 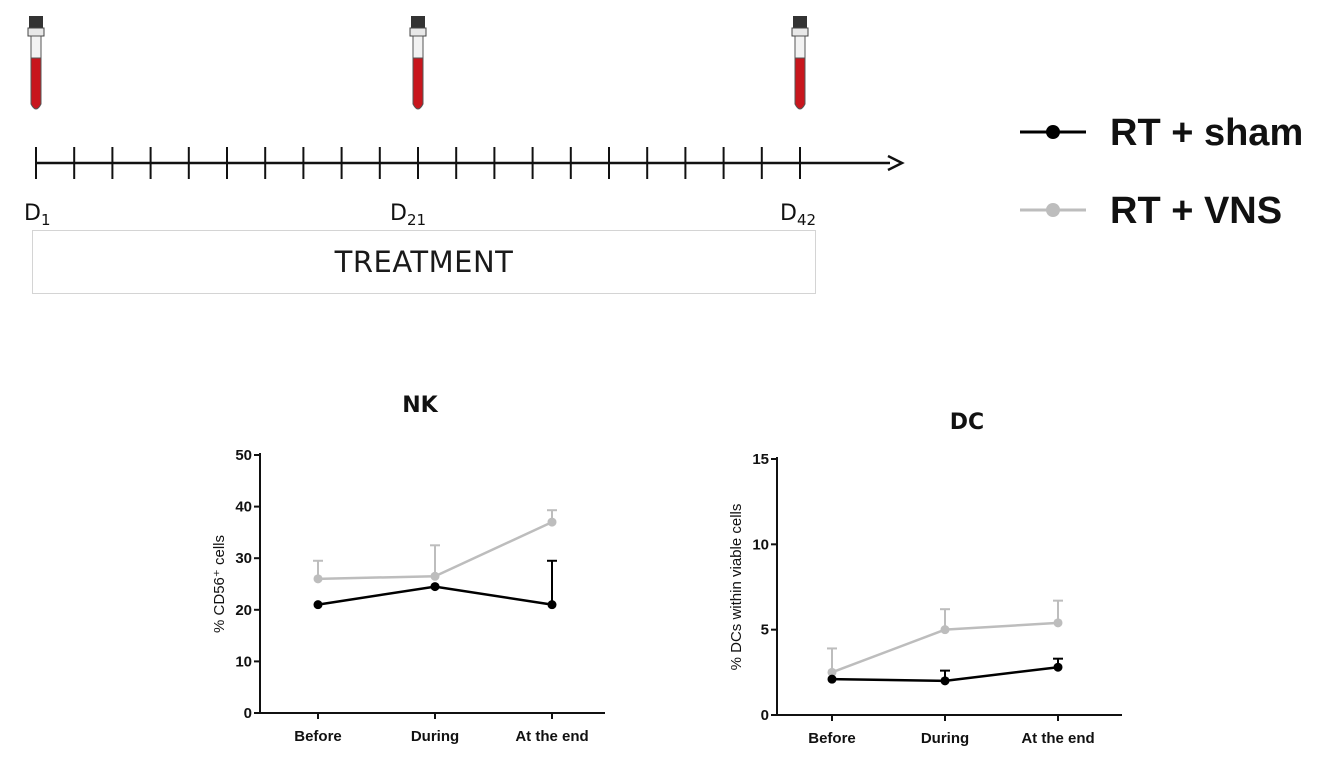 I want to click on legend-swatch-sham, so click(x=1053, y=132).